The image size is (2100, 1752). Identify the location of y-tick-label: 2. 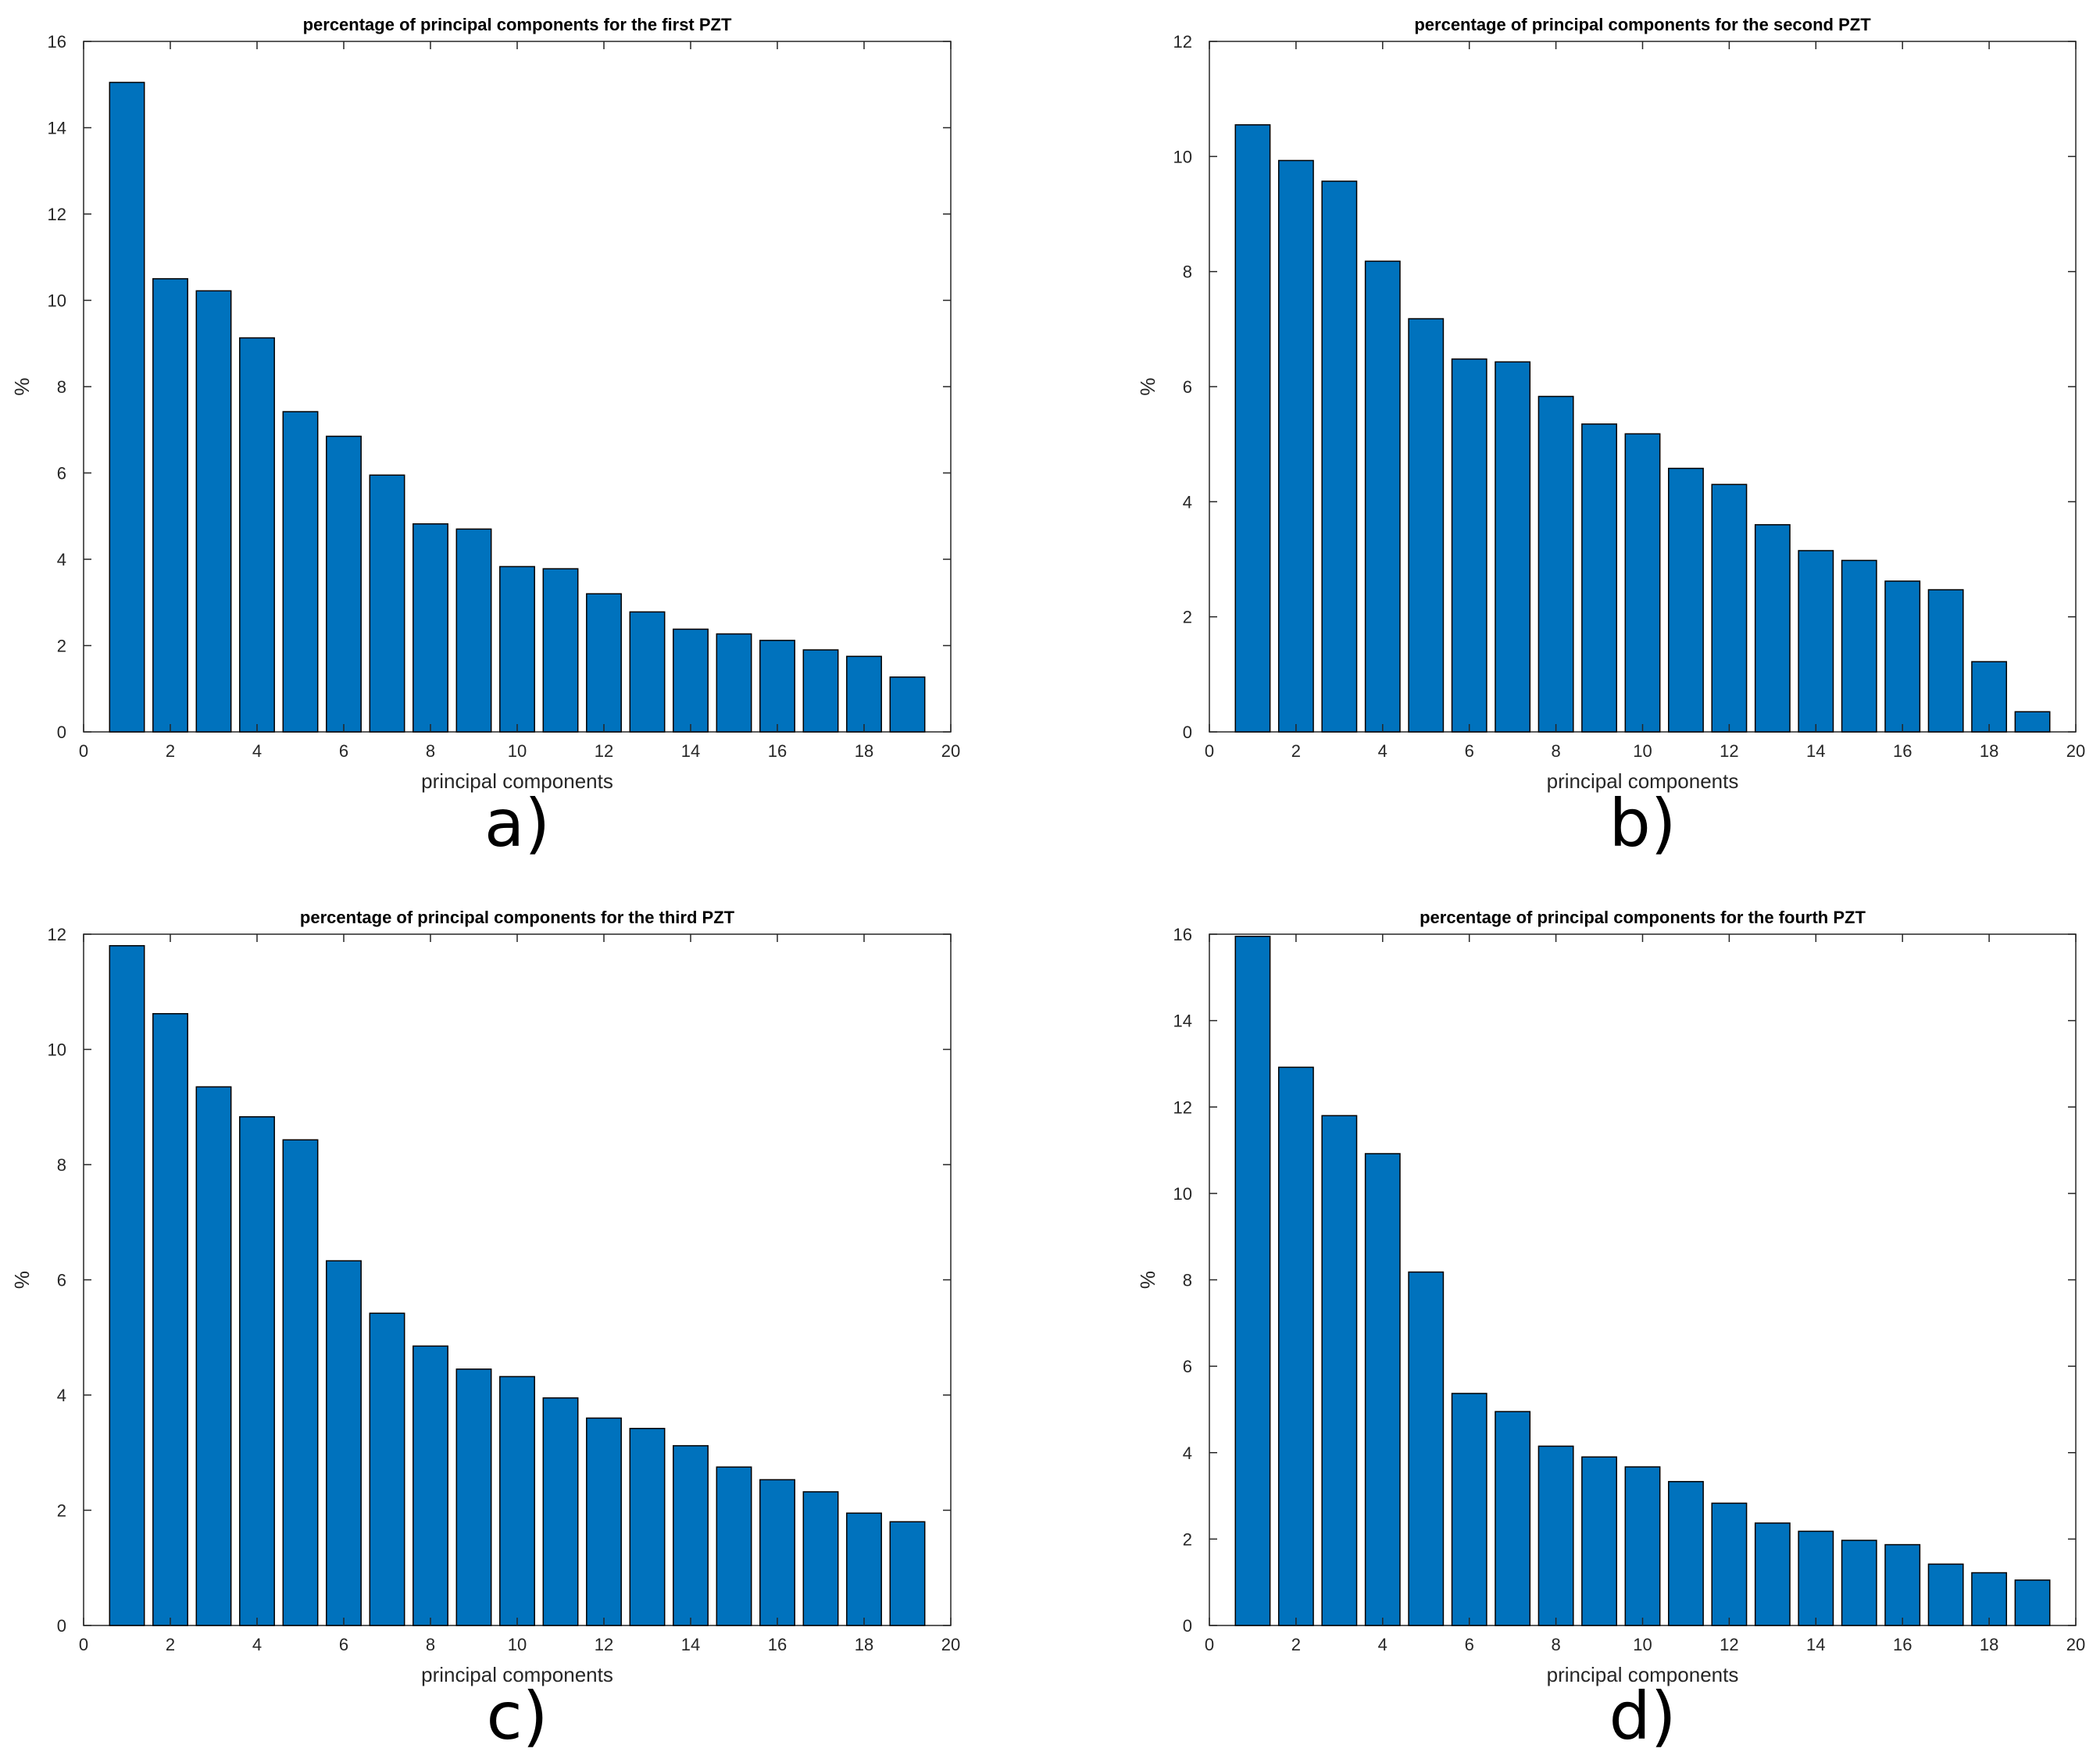
(1187, 1539).